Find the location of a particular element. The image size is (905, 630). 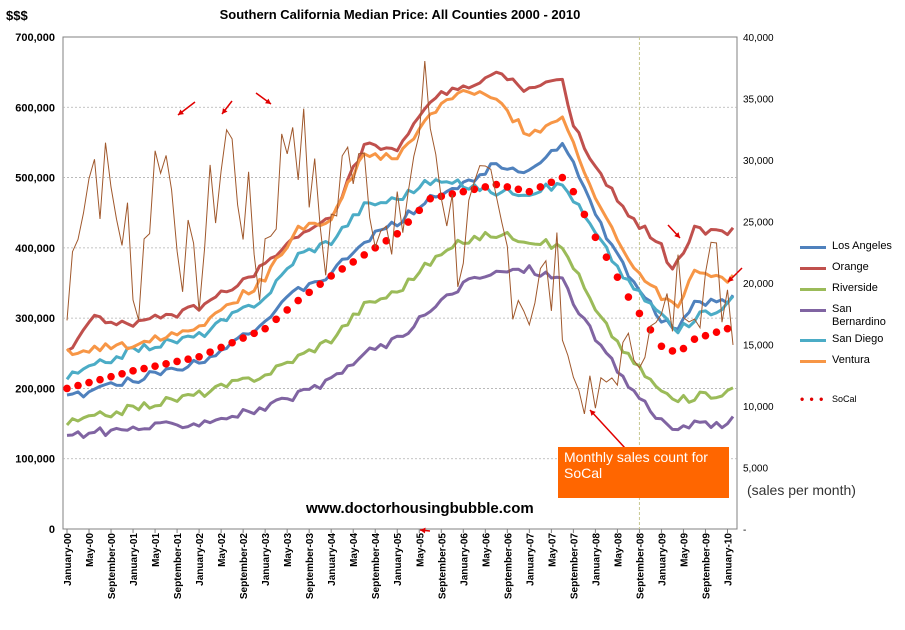

legend-item-orange: Orange is located at coordinates (852, 271).